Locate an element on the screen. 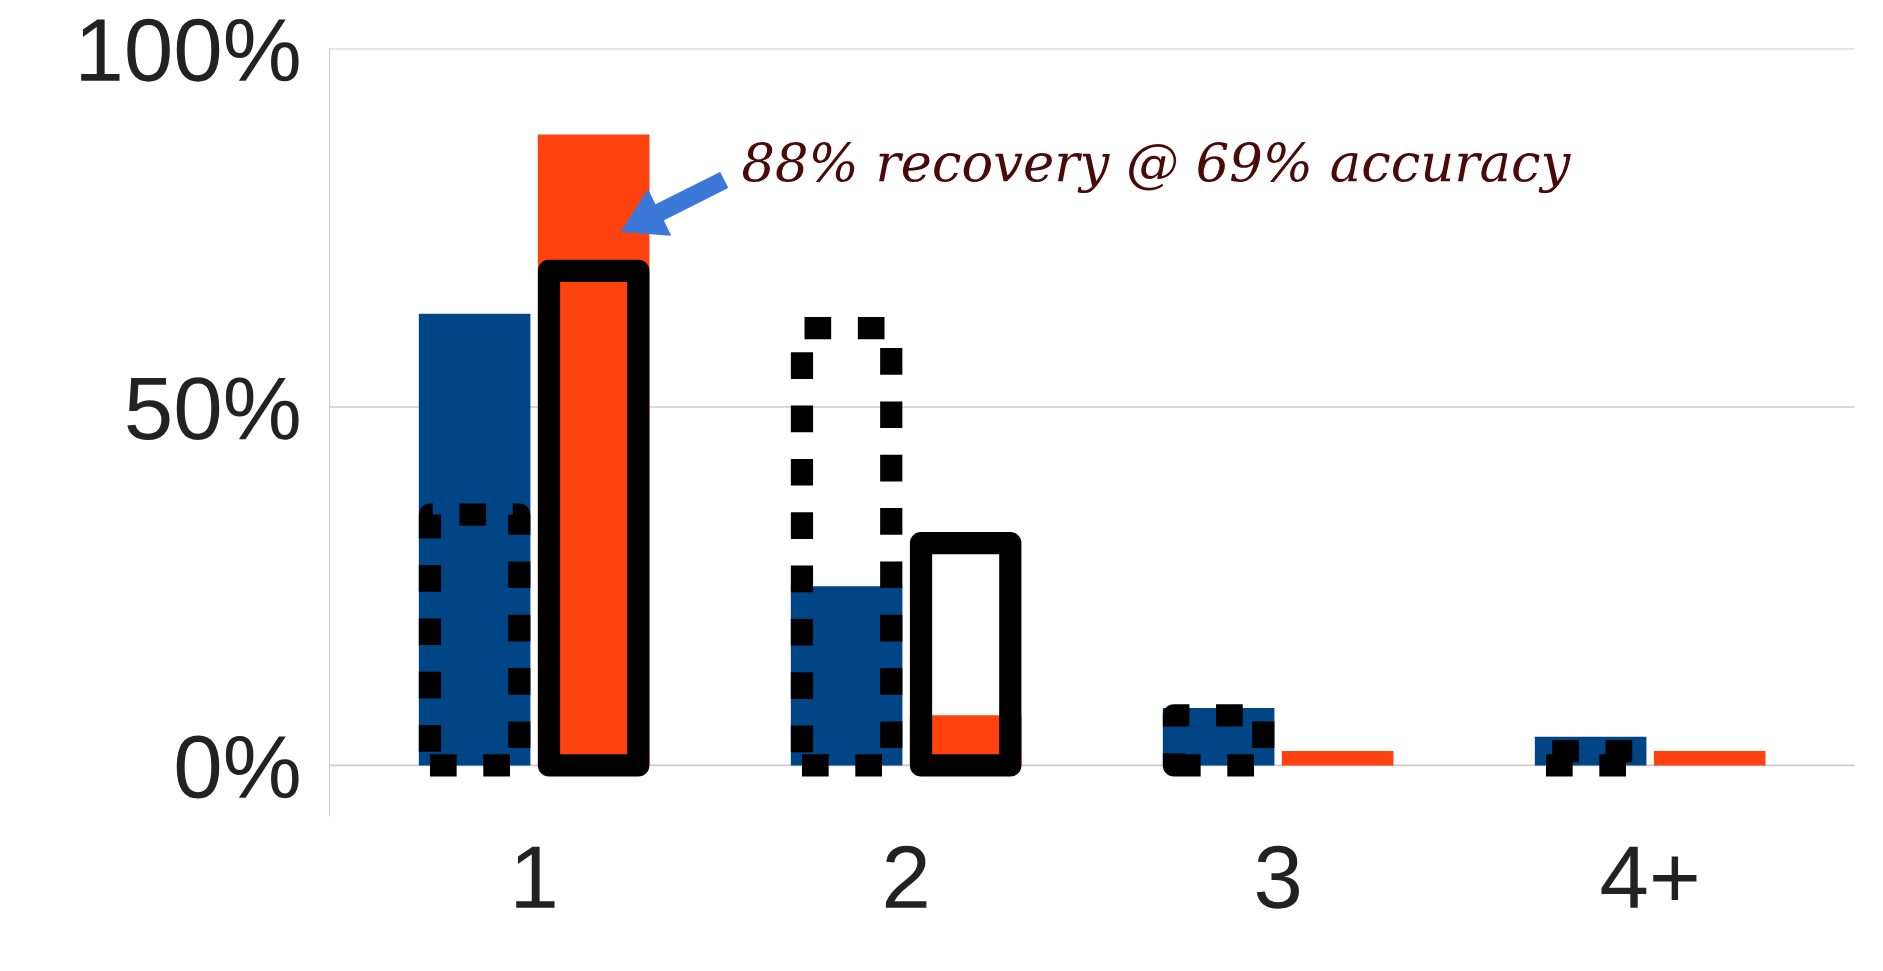  x-tick-label: 3 is located at coordinates (1277, 877).